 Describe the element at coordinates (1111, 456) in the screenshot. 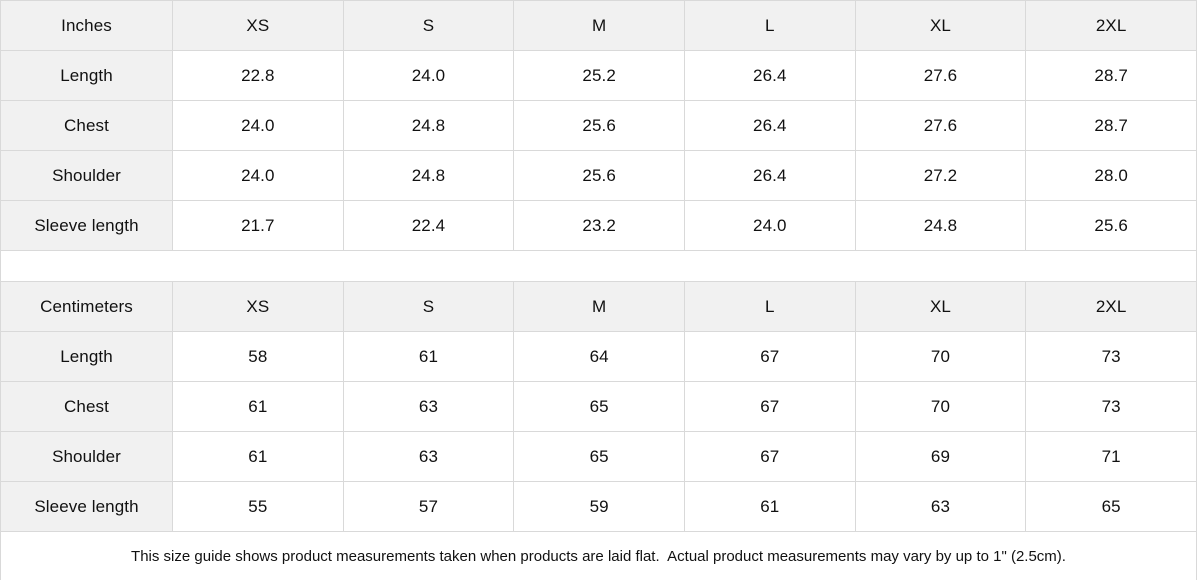

I see `value-cell: 71` at that location.